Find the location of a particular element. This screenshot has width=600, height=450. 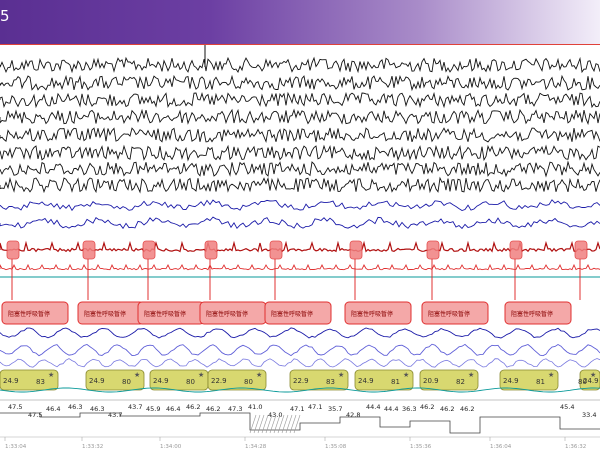

spo2-event-duration: 20.9 is located at coordinates (431, 381).